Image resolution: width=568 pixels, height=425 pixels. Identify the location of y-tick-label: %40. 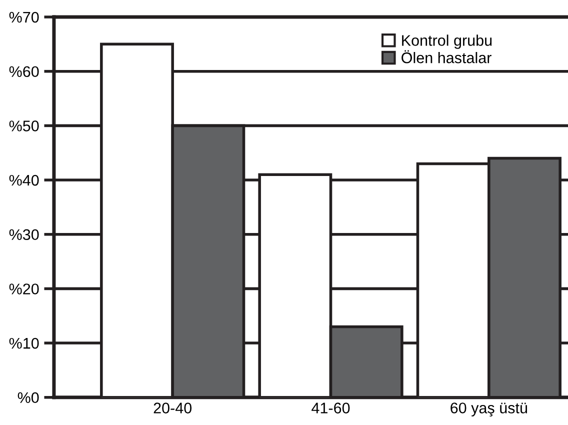
(24, 180).